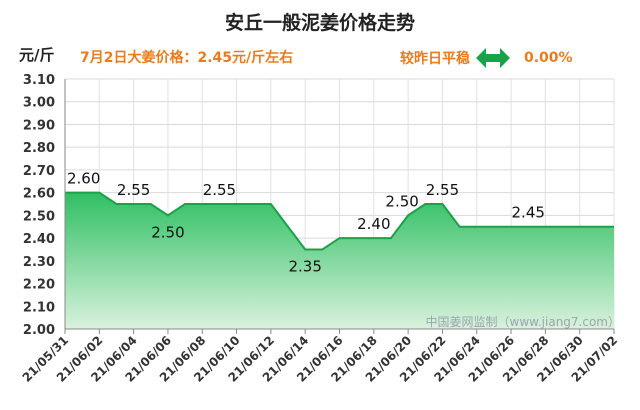 The width and height of the screenshot is (640, 410). What do you see at coordinates (39, 262) in the screenshot?
I see `y-tick-label: 2.30` at bounding box center [39, 262].